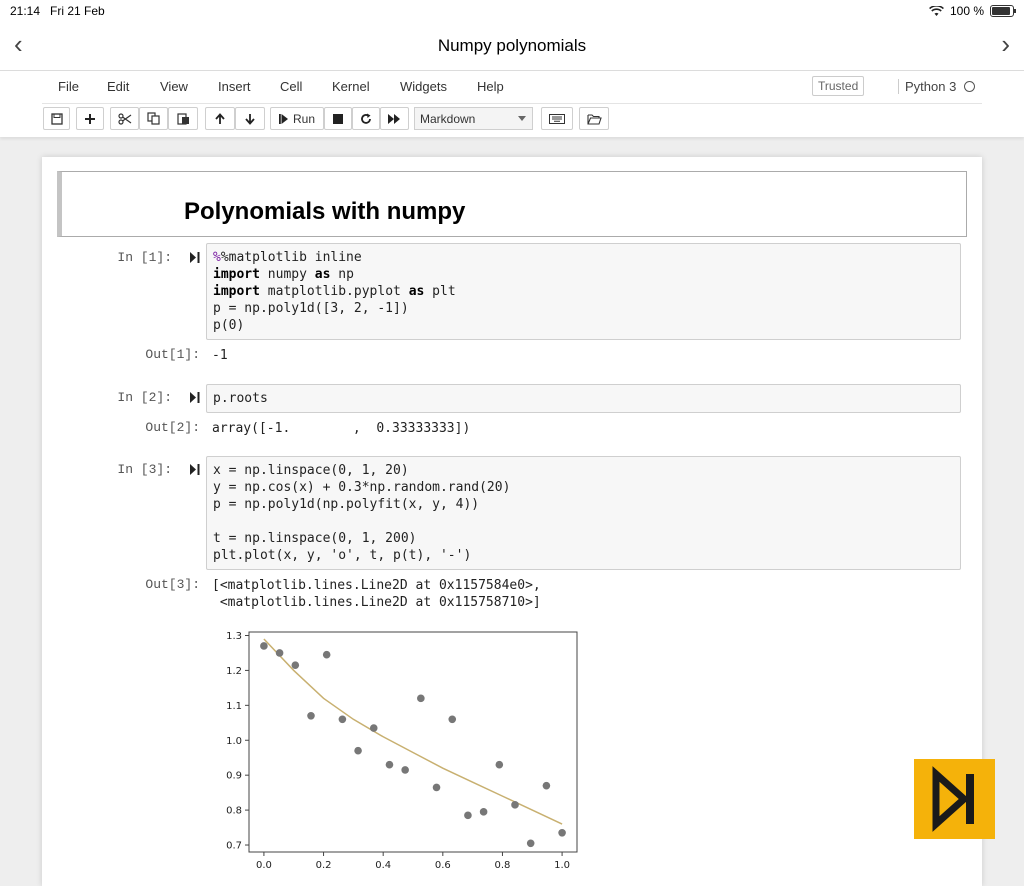 The image size is (1024, 886). I want to click on code-line: p = np.poly1d([3, 2, -1]), so click(311, 308).